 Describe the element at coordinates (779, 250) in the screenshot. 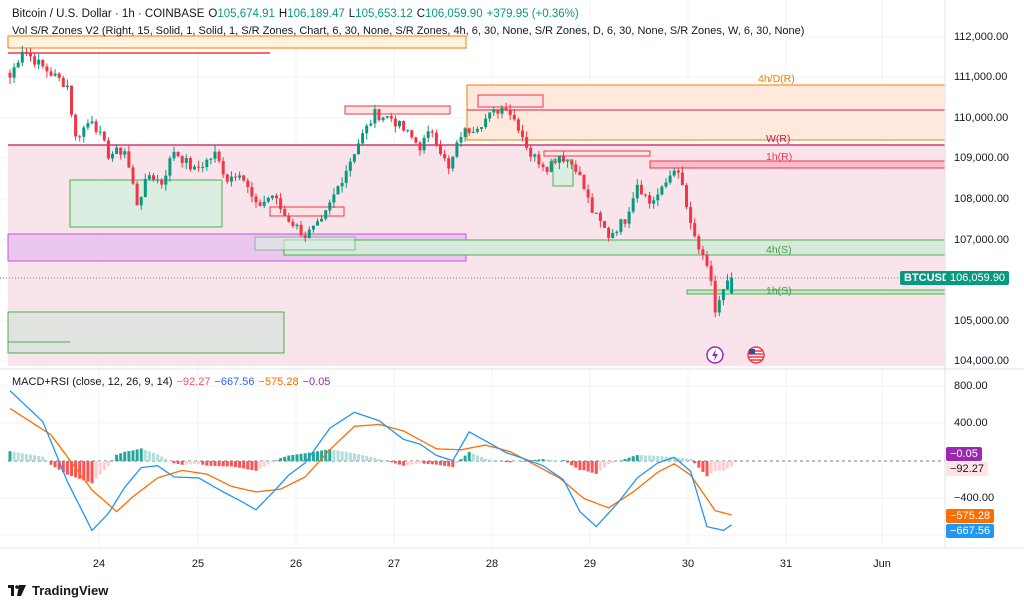

I see `zone-label-4h-s: 4h(S)` at that location.